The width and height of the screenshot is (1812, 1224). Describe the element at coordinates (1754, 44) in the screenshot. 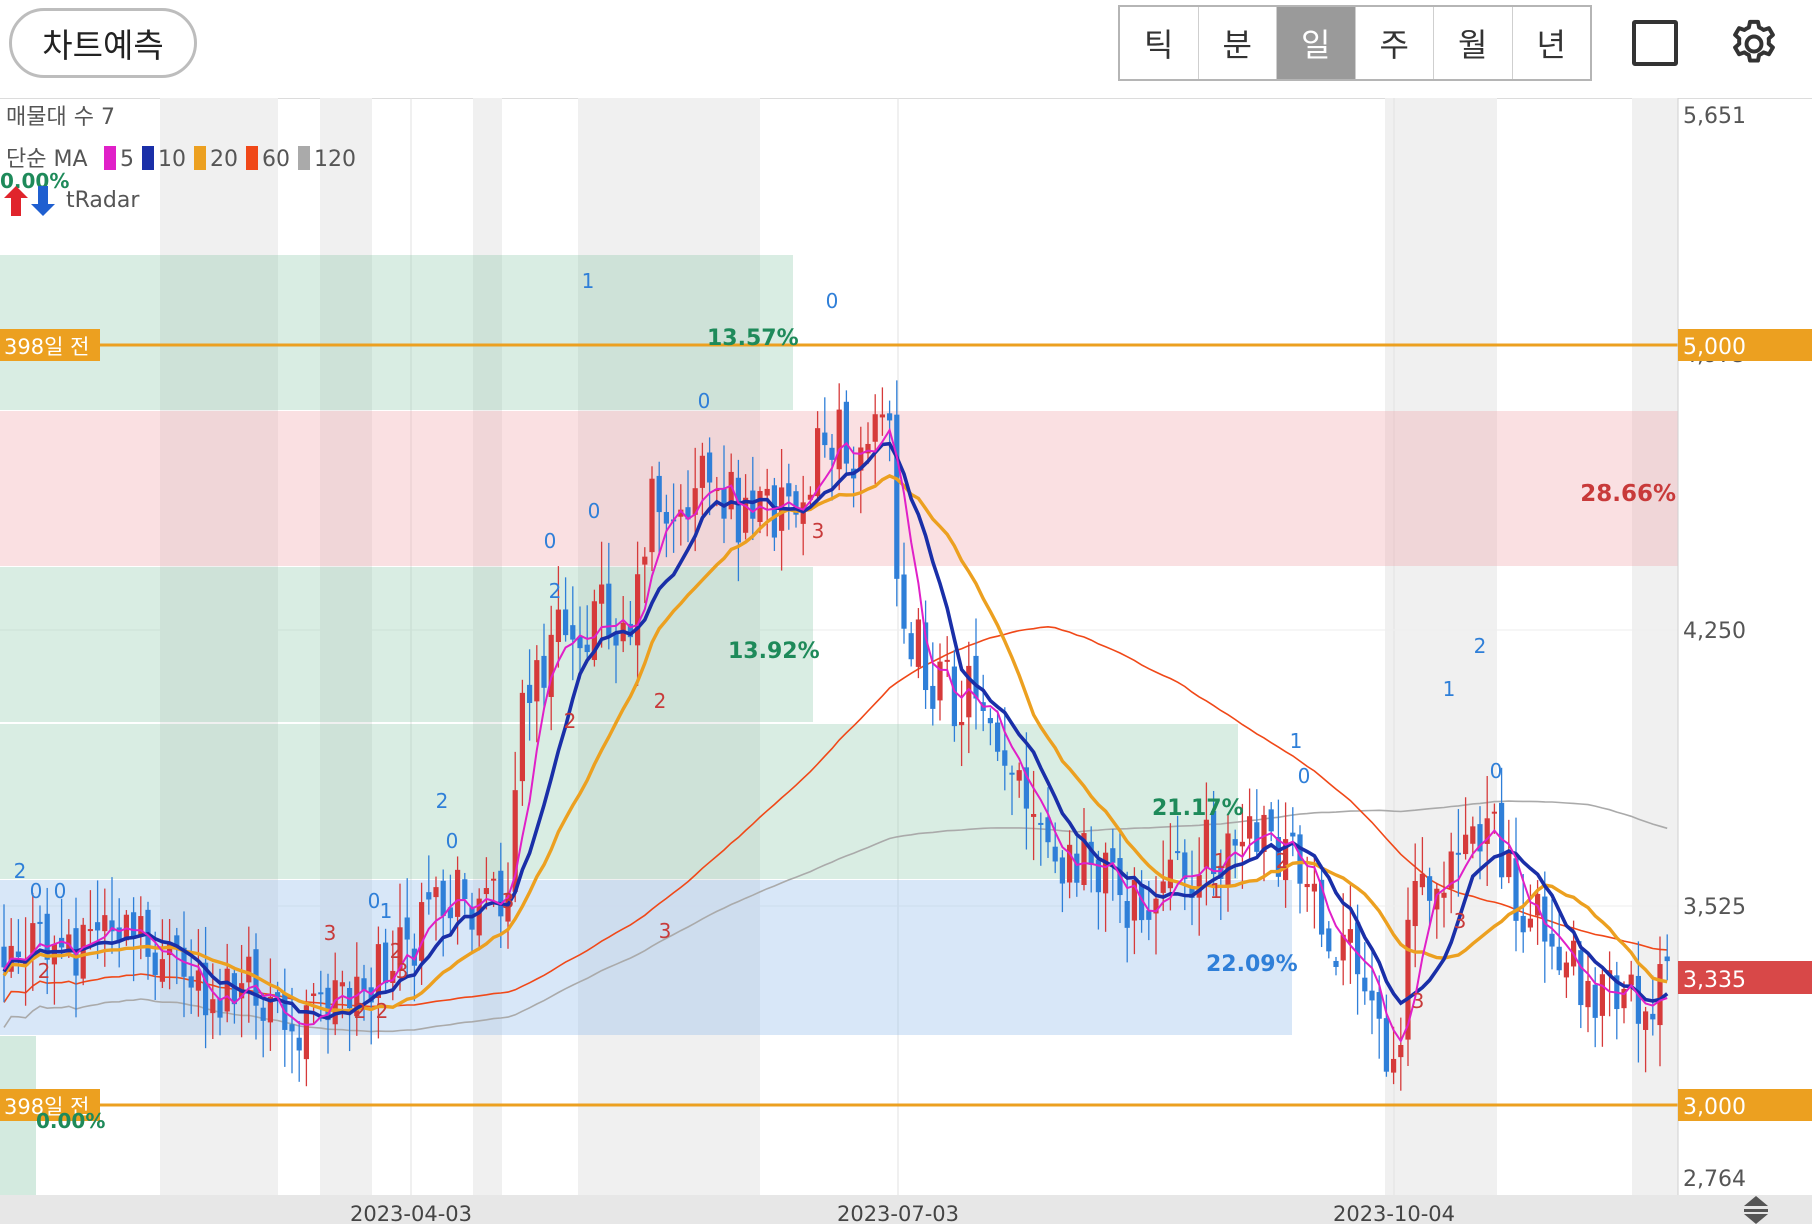

I see `gear-icon` at that location.